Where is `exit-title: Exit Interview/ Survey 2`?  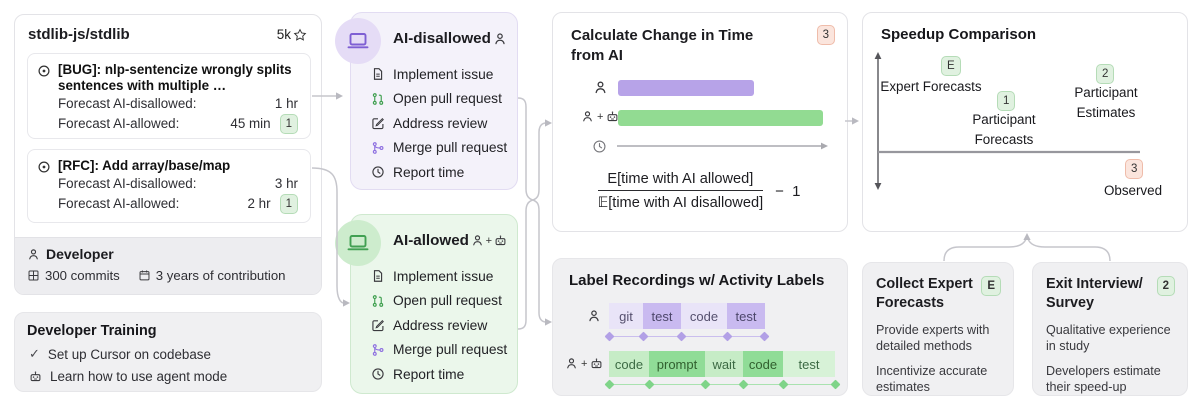 exit-title: Exit Interview/ Survey 2 is located at coordinates (1110, 294).